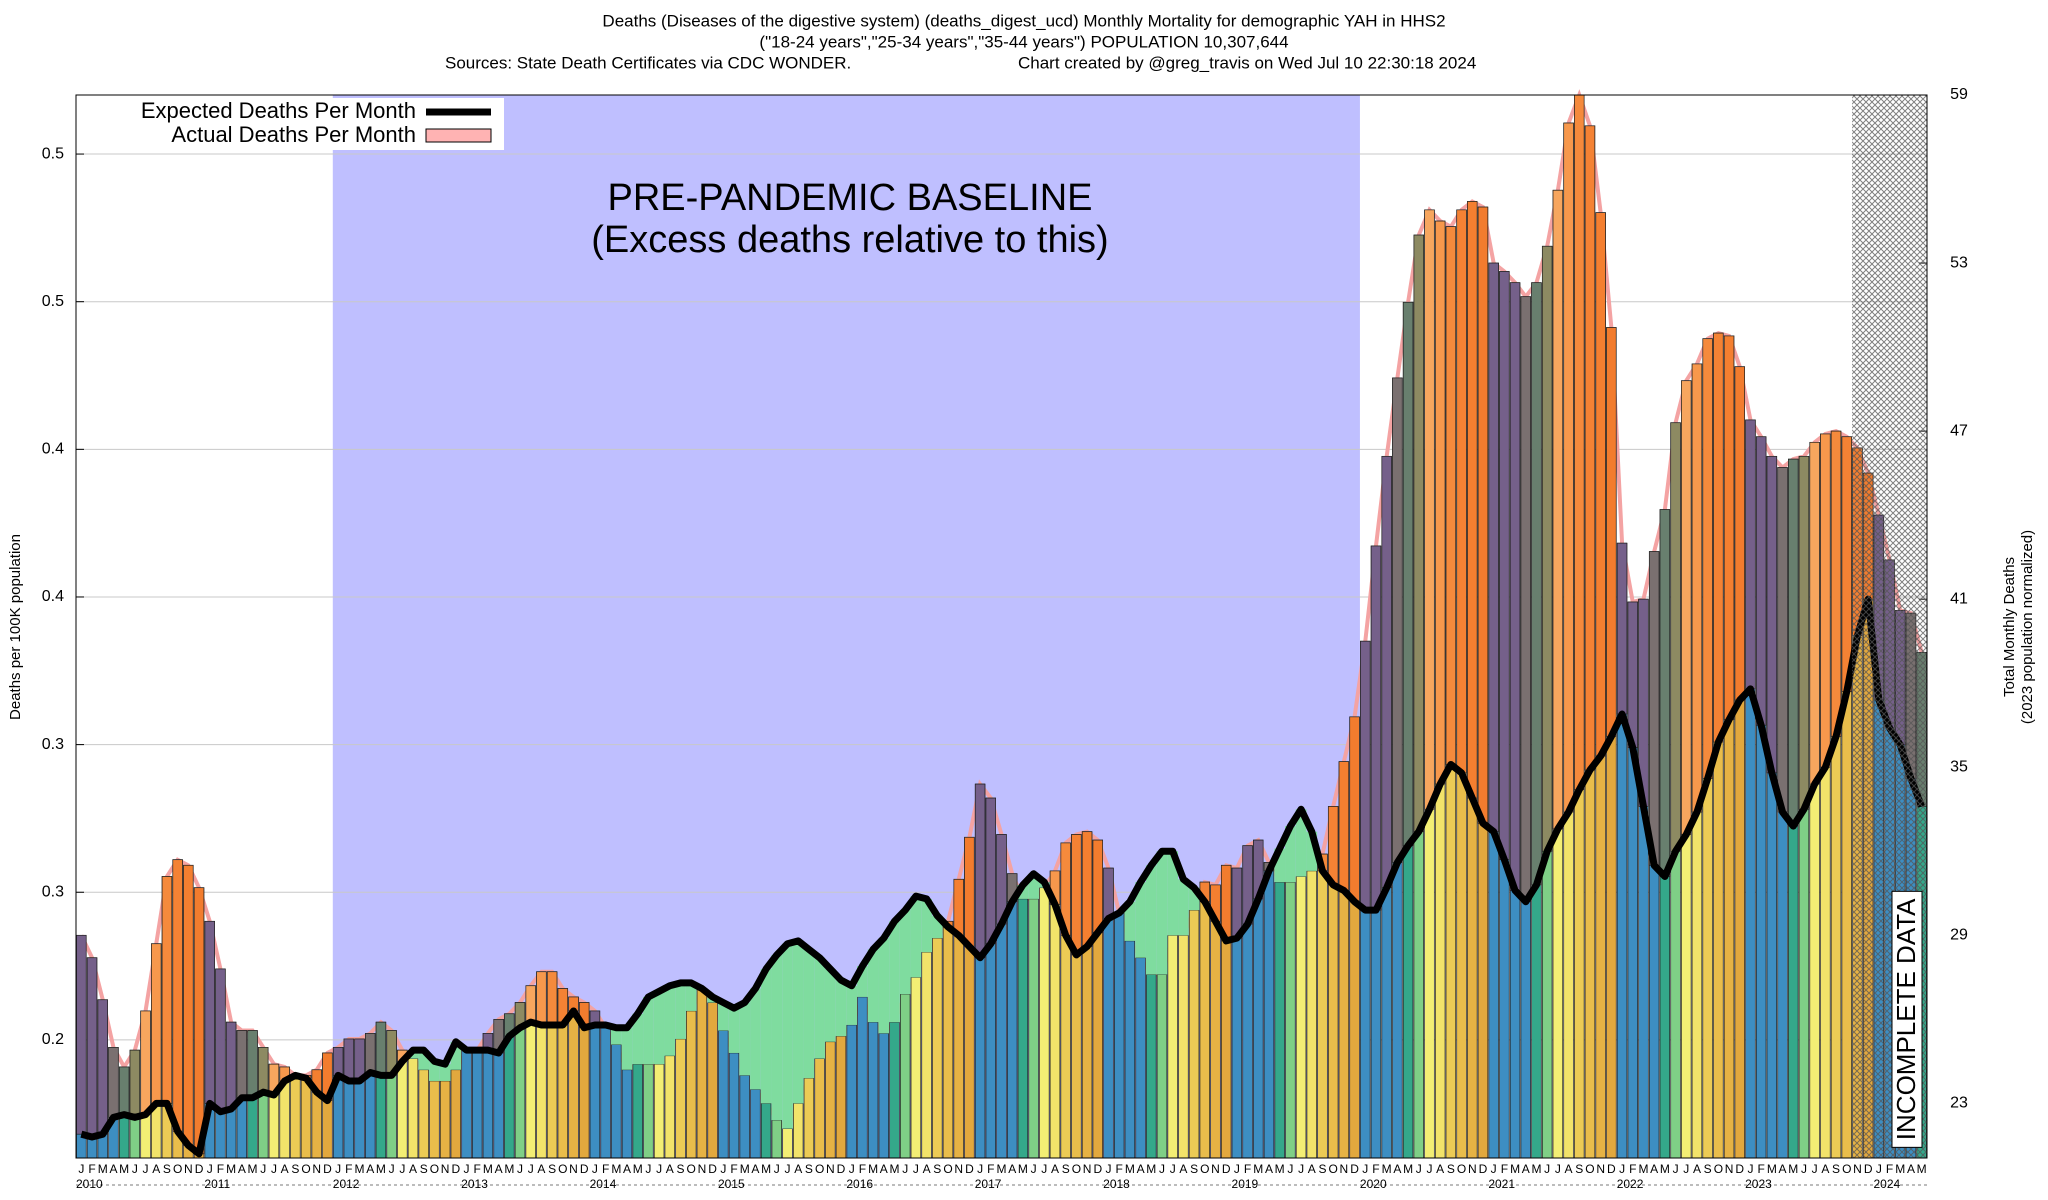 The image size is (2048, 1200). I want to click on y2-tick-label: 23, so click(1959, 1103).